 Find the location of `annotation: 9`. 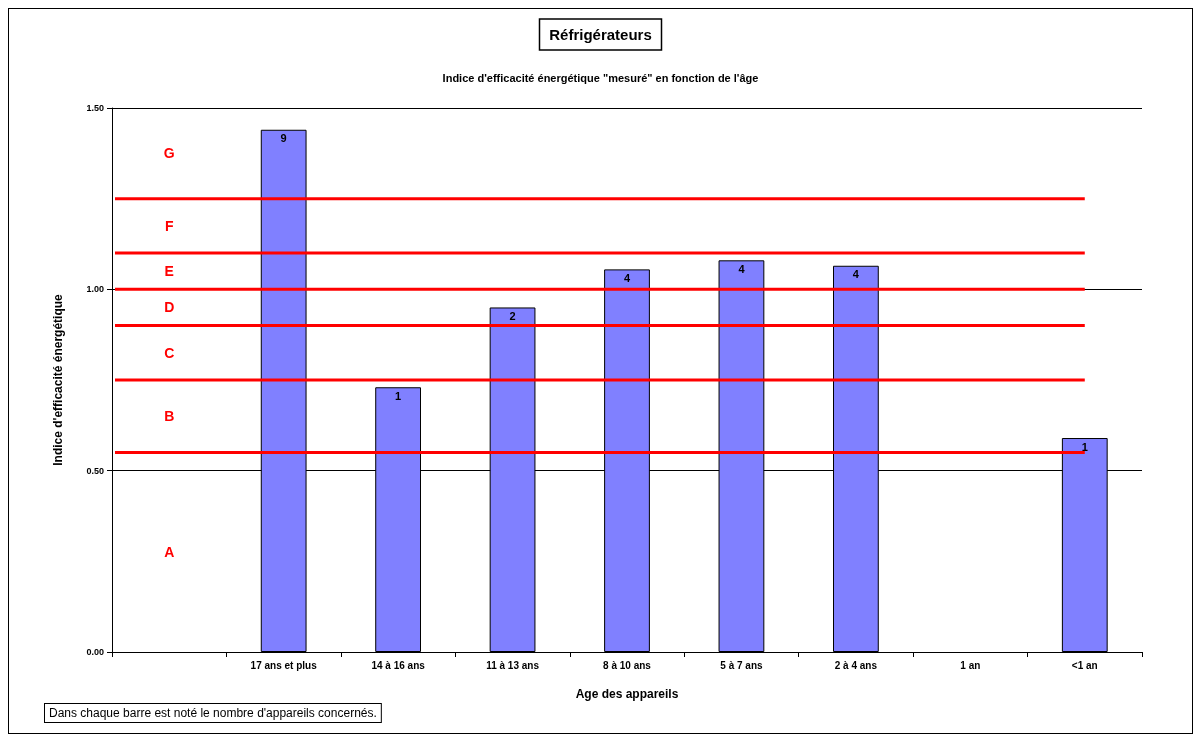

annotation: 9 is located at coordinates (283, 138).